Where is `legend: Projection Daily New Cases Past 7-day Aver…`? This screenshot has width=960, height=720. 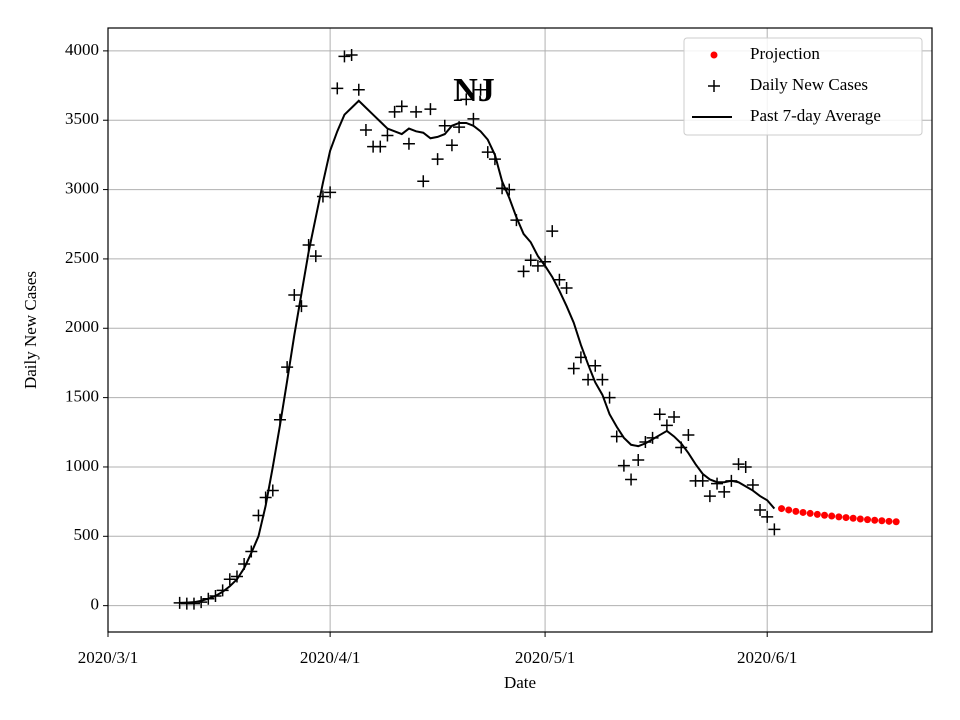
legend: Projection Daily New Cases Past 7-day Aver… is located at coordinates (803, 86).